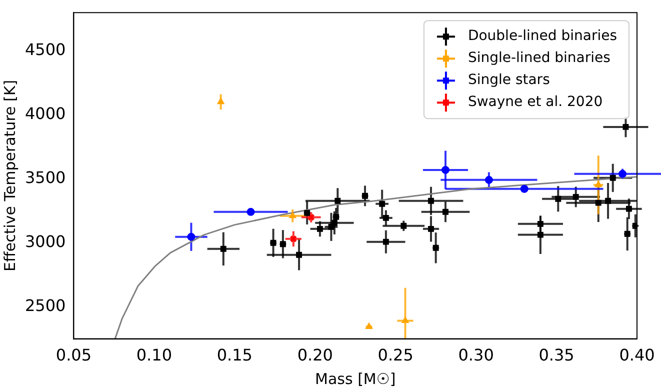  What do you see at coordinates (556, 355) in the screenshot?
I see `x-tick-label: 0.35` at bounding box center [556, 355].